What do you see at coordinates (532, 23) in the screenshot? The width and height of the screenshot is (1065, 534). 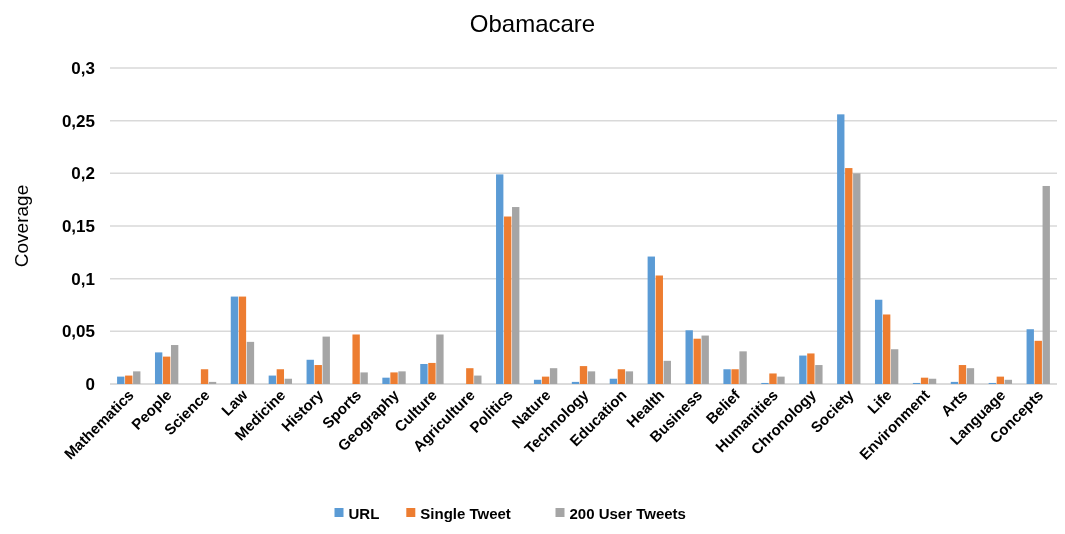 I see `chart-title: Obamacare` at bounding box center [532, 23].